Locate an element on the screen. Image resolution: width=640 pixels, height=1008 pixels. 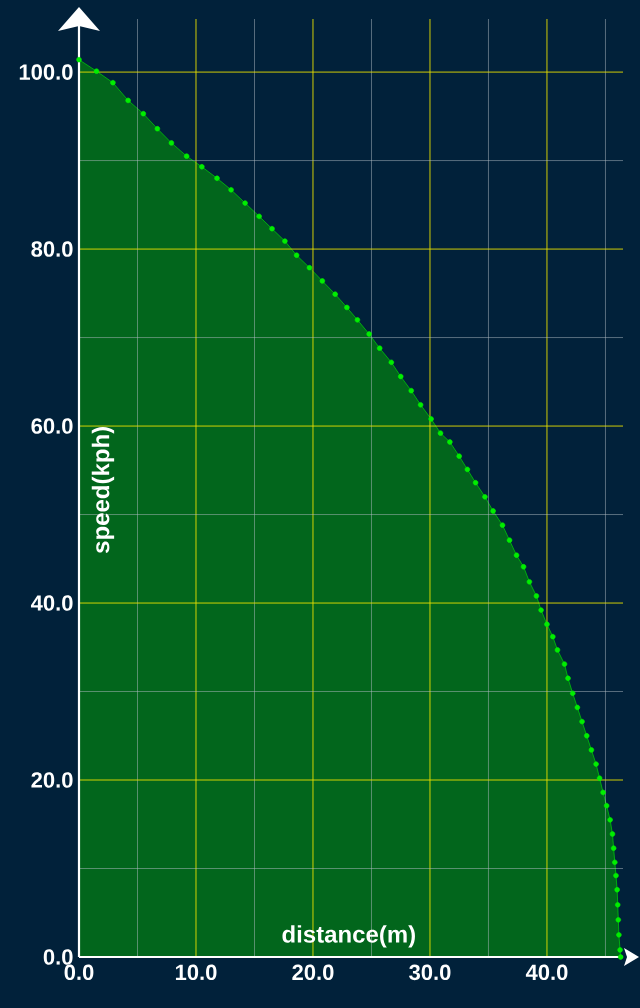
y-tick-label: 100.0 is located at coordinates (46, 72).